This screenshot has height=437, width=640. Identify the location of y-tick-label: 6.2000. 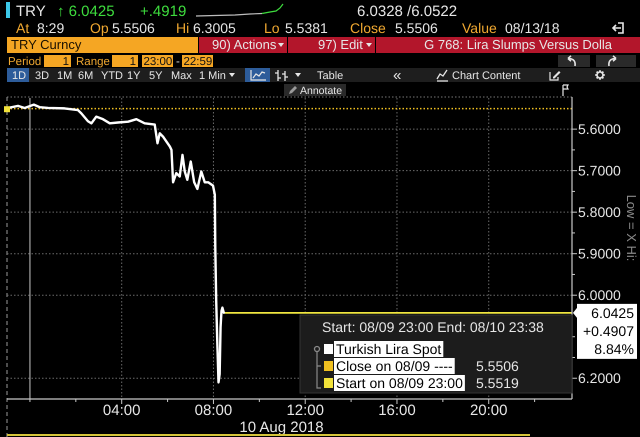
(600, 378).